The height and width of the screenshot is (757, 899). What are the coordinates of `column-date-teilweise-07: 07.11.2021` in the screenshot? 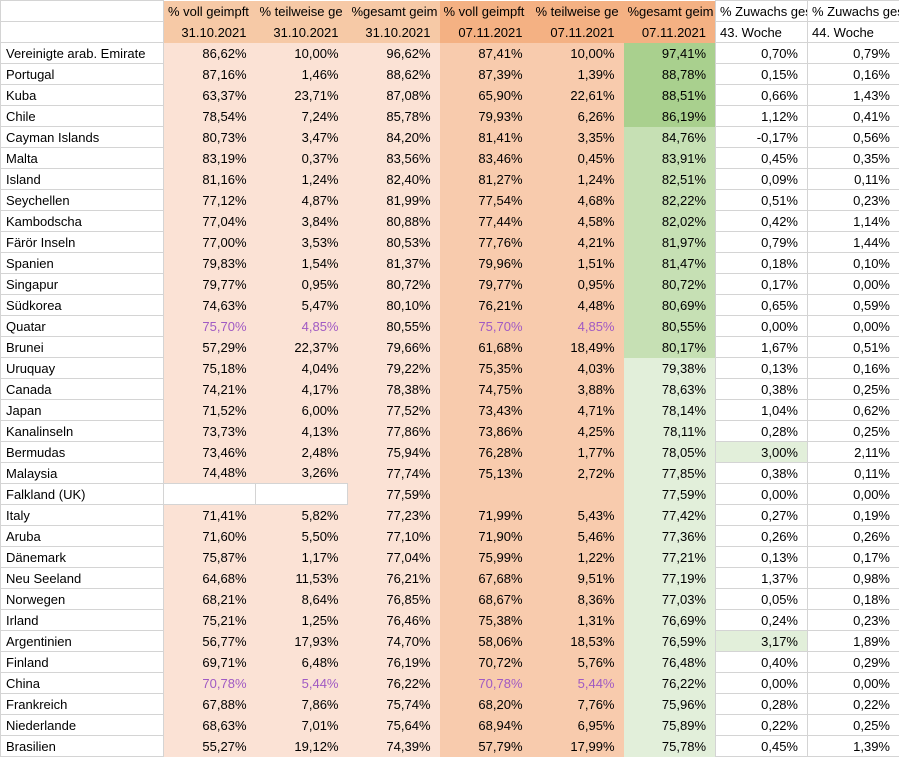 It's located at (578, 32).